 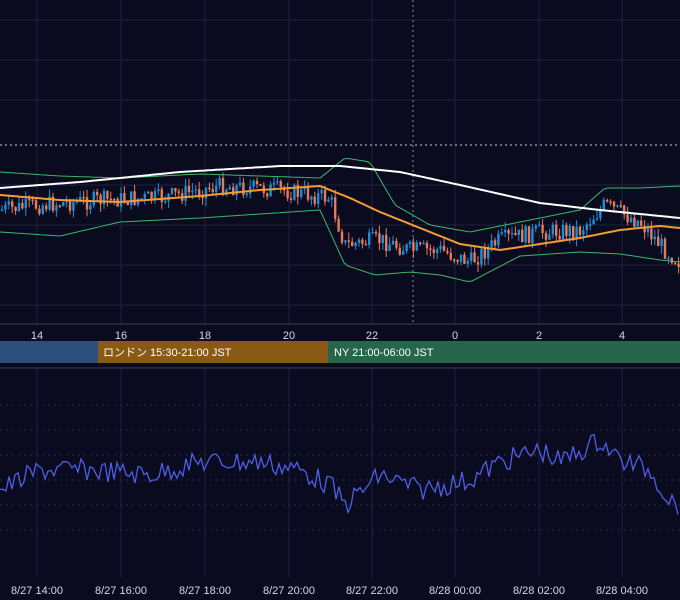 What do you see at coordinates (289, 336) in the screenshot?
I see `hour-tick-label: 20` at bounding box center [289, 336].